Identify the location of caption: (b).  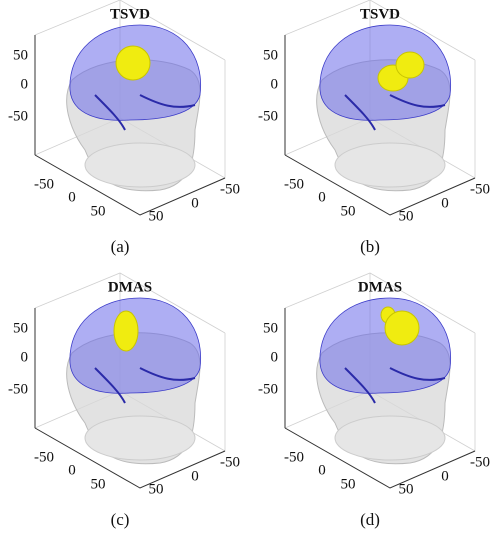
(370, 246).